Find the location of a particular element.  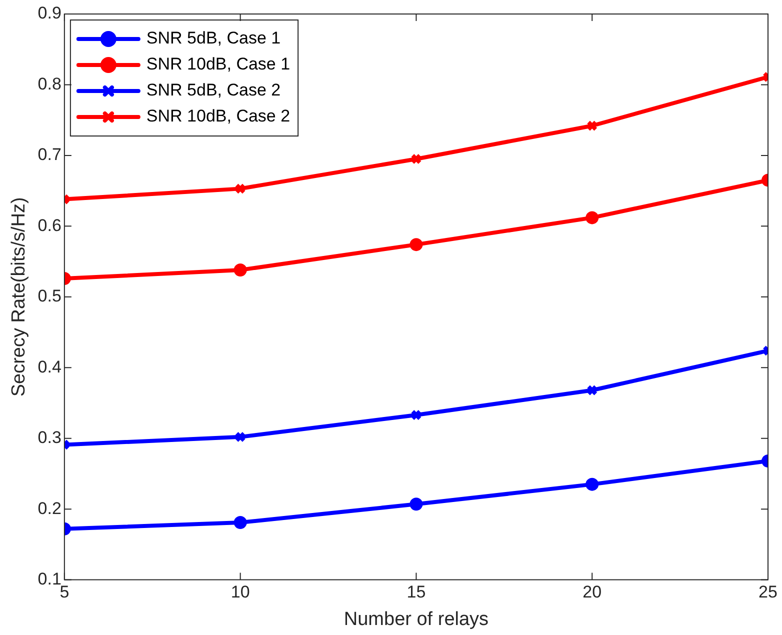

y-axis-title: Secrecy Rate(bits/s/Hz) is located at coordinates (19, 297).